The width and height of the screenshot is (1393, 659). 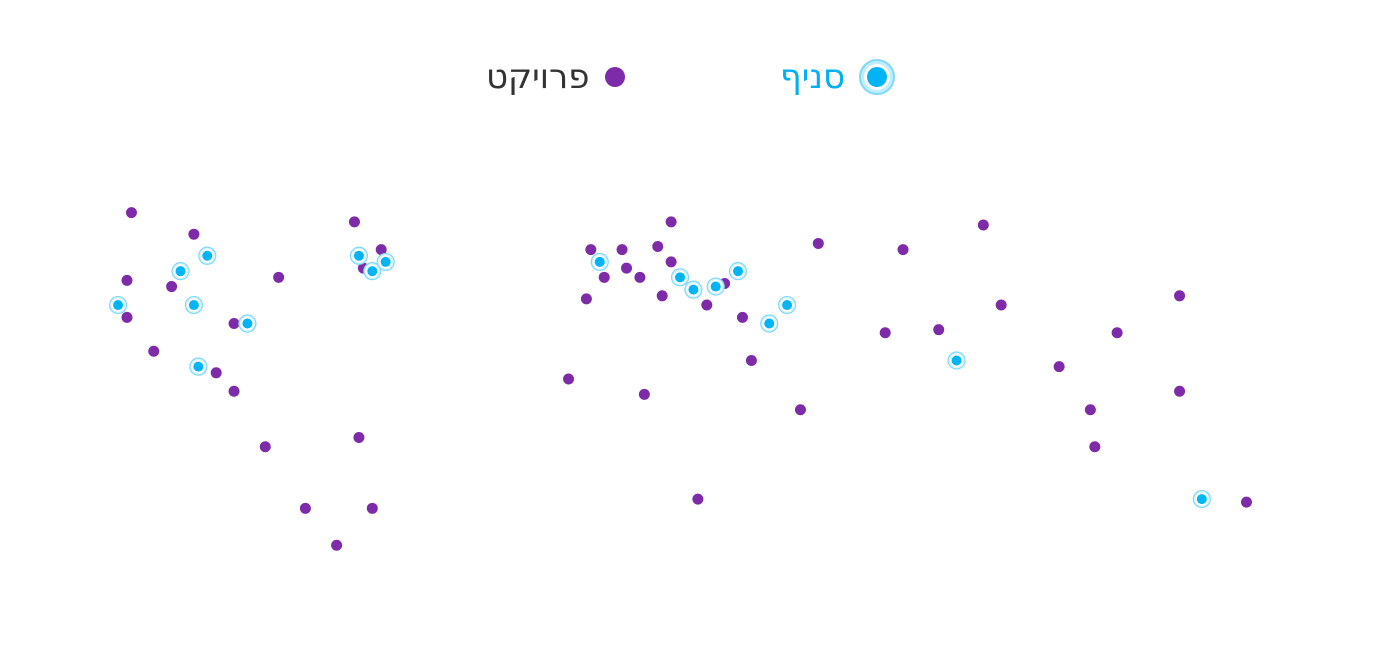 What do you see at coordinates (538, 77) in the screenshot?
I see `legend-label-project: פרויקט` at bounding box center [538, 77].